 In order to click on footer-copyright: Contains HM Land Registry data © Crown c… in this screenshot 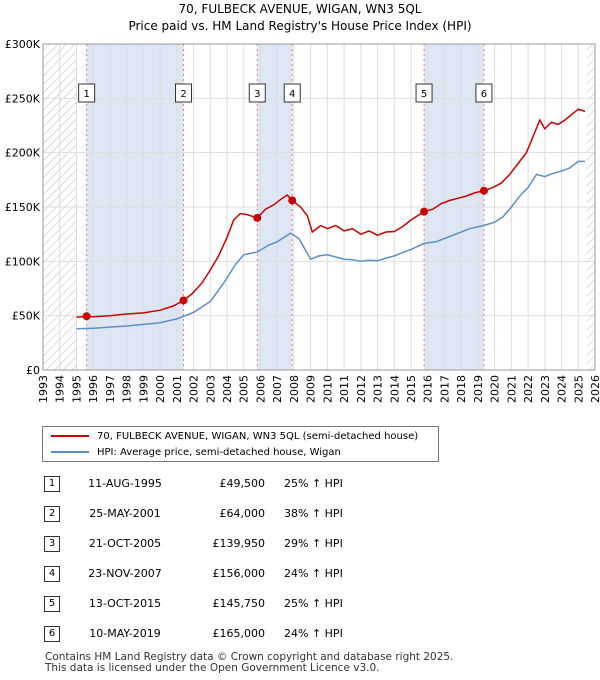, I will do `click(249, 657)`.